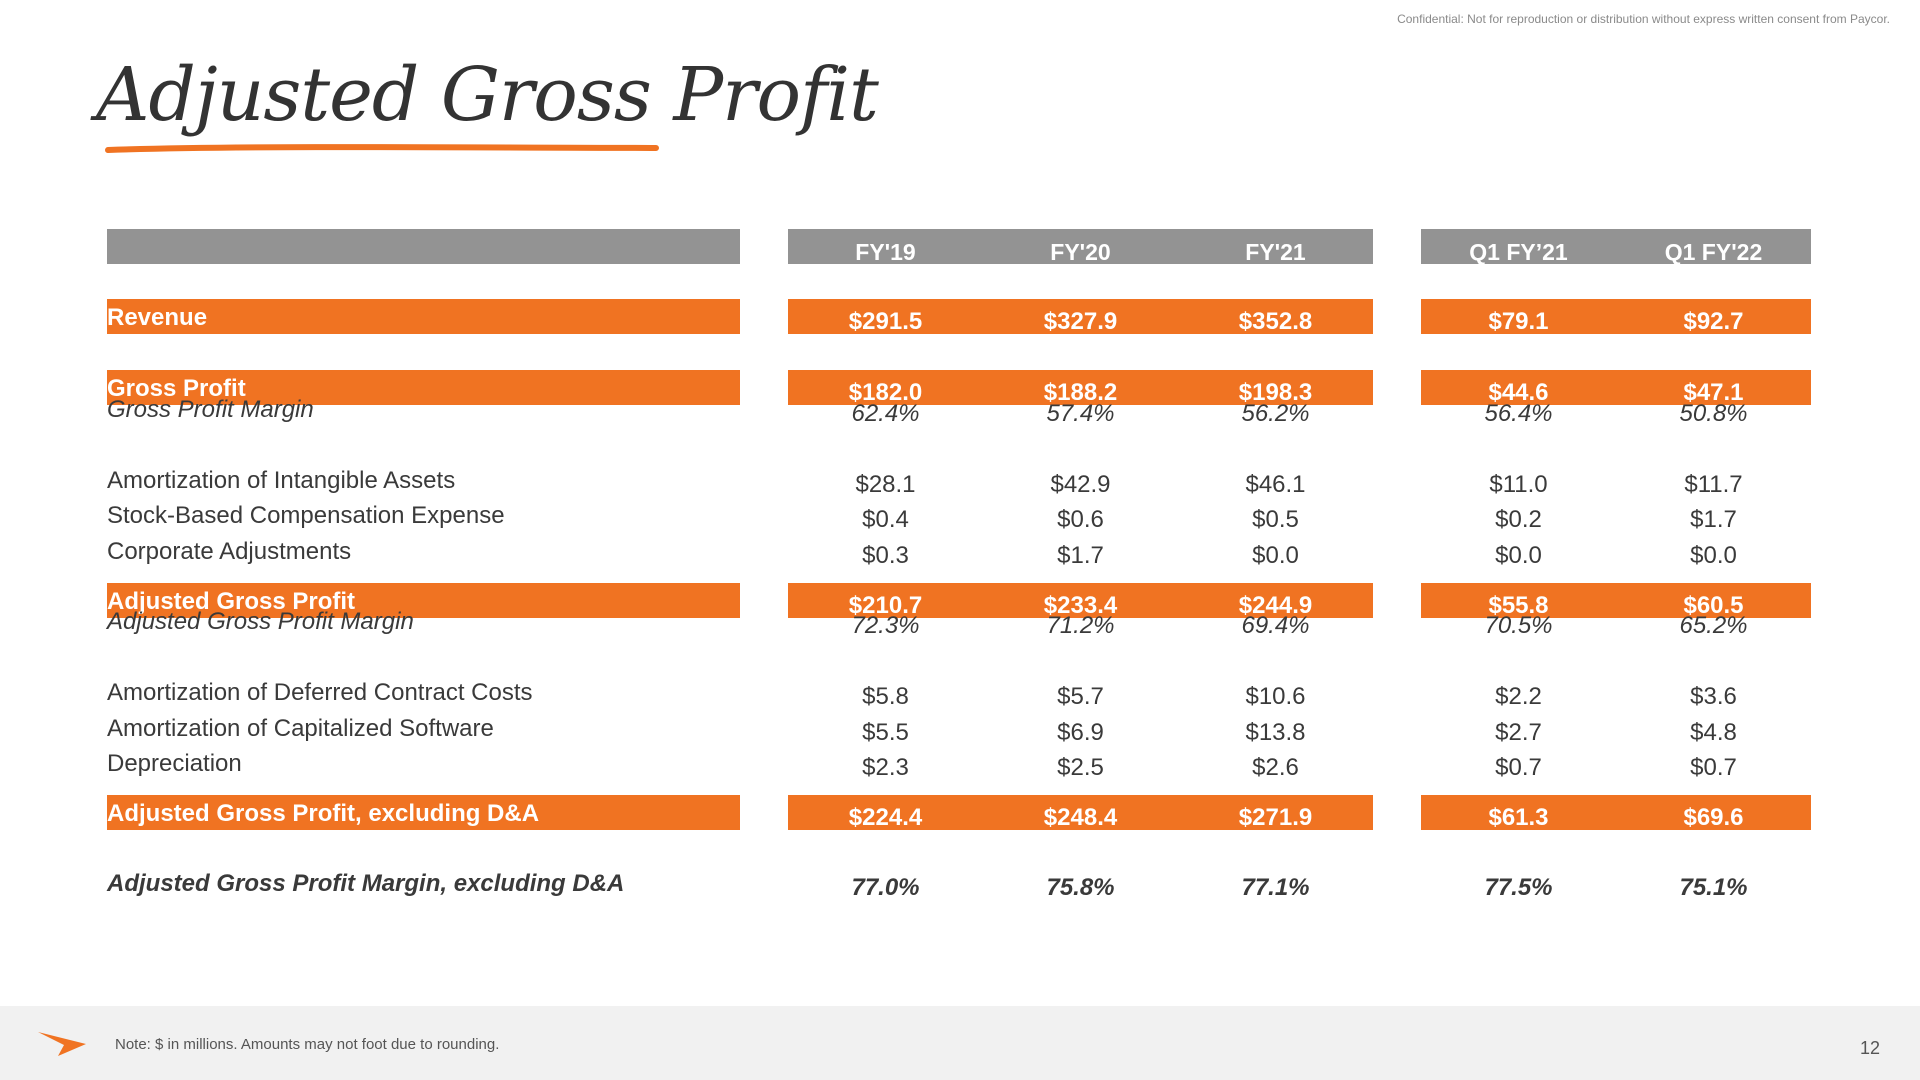 The width and height of the screenshot is (1920, 1080). Describe the element at coordinates (1518, 413) in the screenshot. I see `table-cell: 56.4%` at that location.